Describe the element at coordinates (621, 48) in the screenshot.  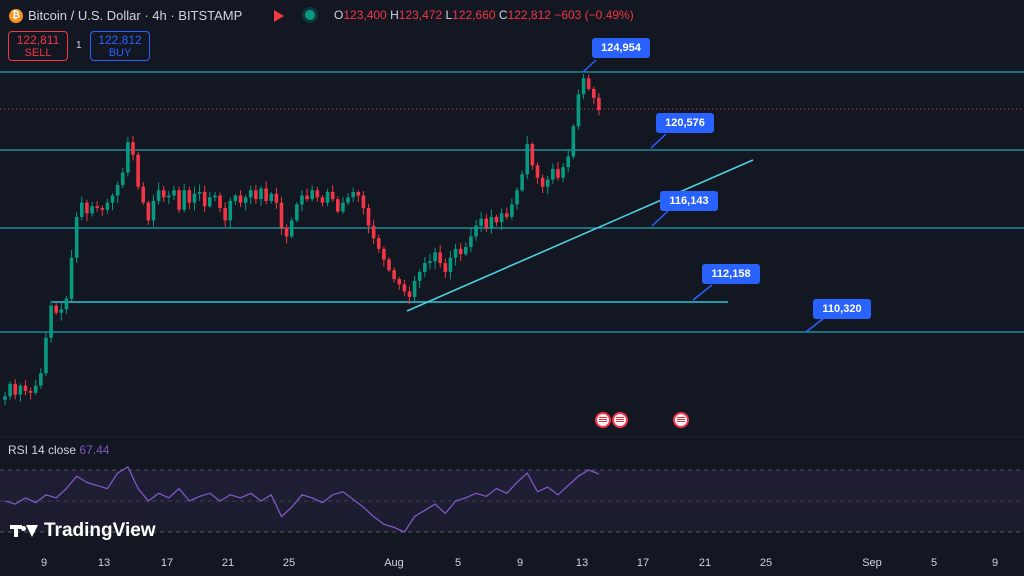
I see `price-callout-124954: 124,954` at that location.